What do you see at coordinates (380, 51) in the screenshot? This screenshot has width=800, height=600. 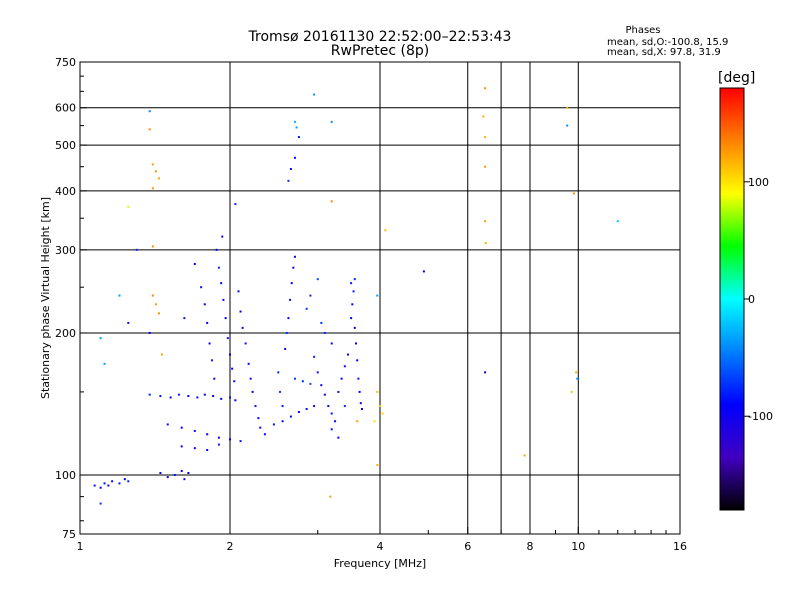 I see `chart-subtitle: RwPretec (8p)` at bounding box center [380, 51].